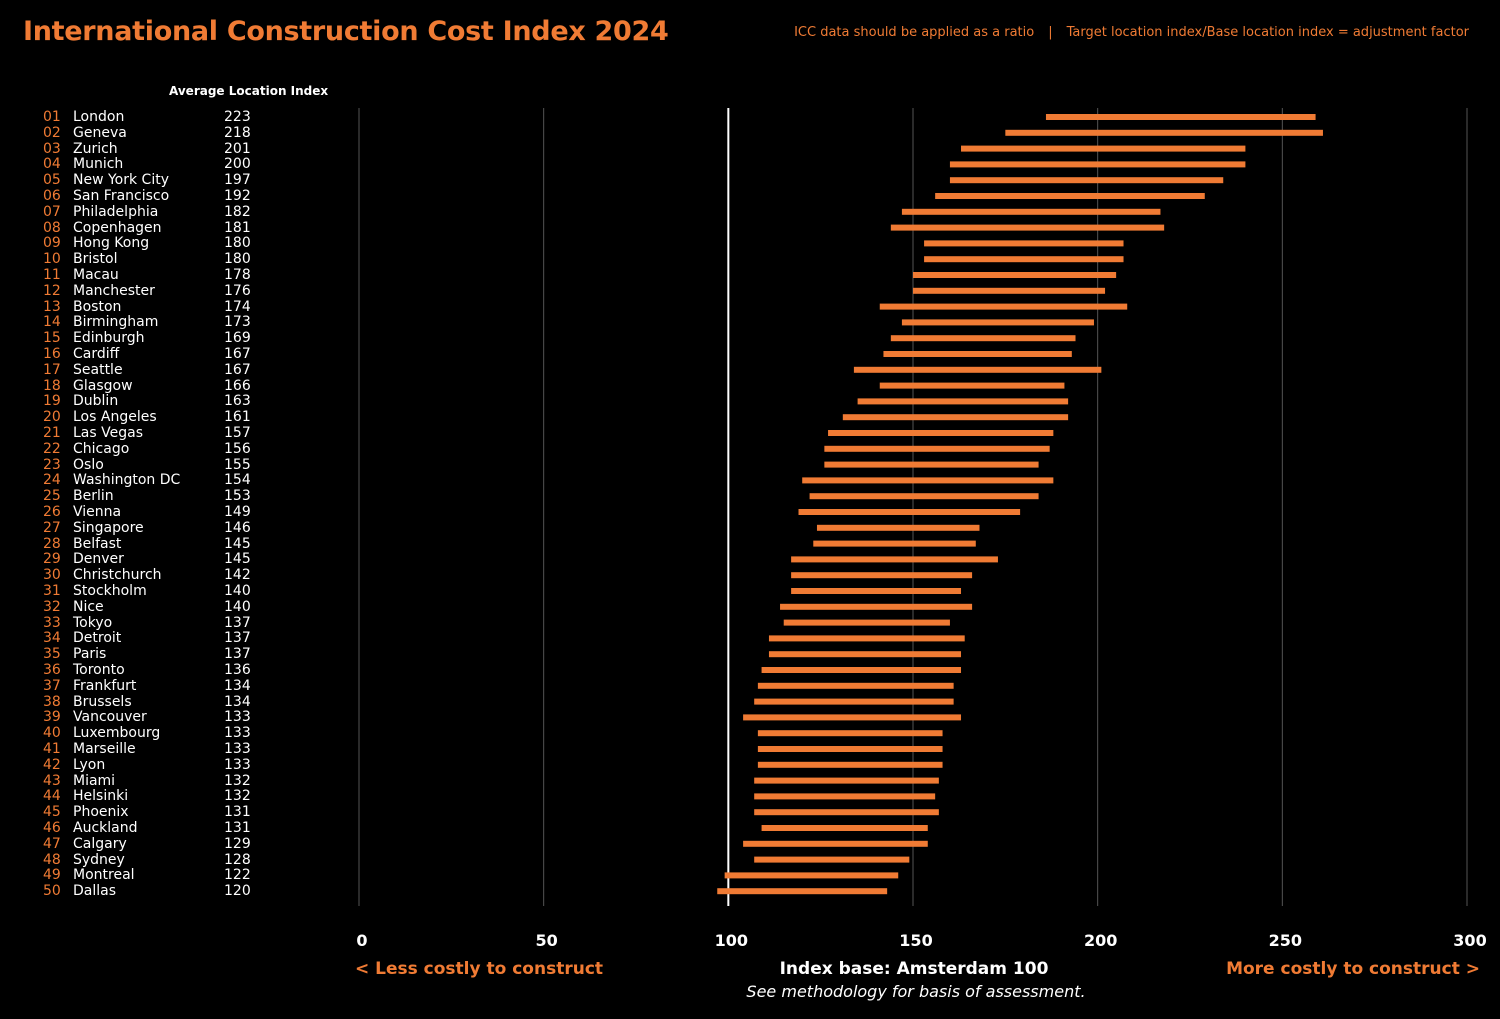 This screenshot has height=1019, width=1500. I want to click on x-tick-label: 50, so click(547, 940).